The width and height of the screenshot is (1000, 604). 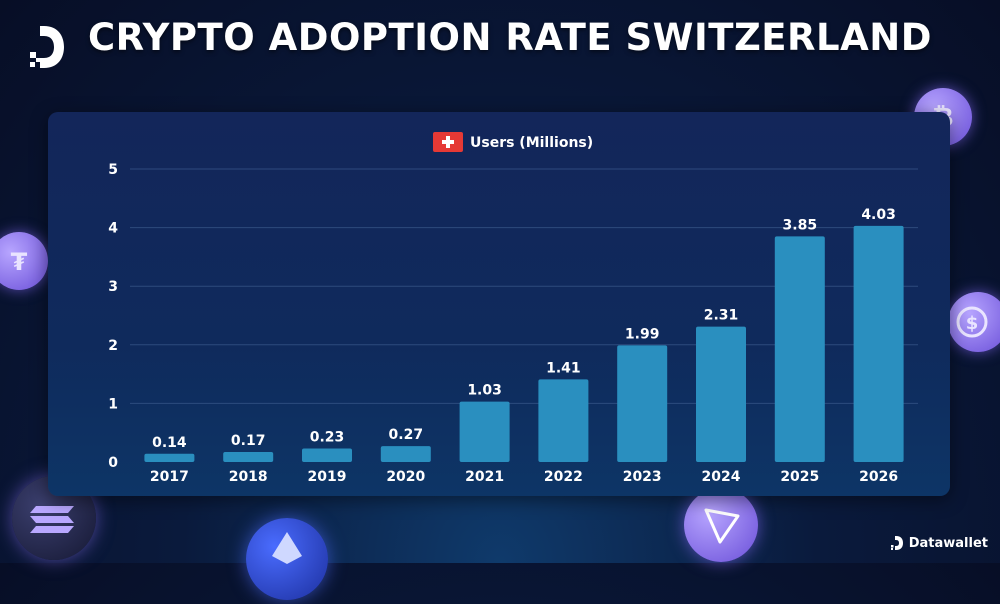 I want to click on x-tick-label: 2017, so click(x=169, y=477).